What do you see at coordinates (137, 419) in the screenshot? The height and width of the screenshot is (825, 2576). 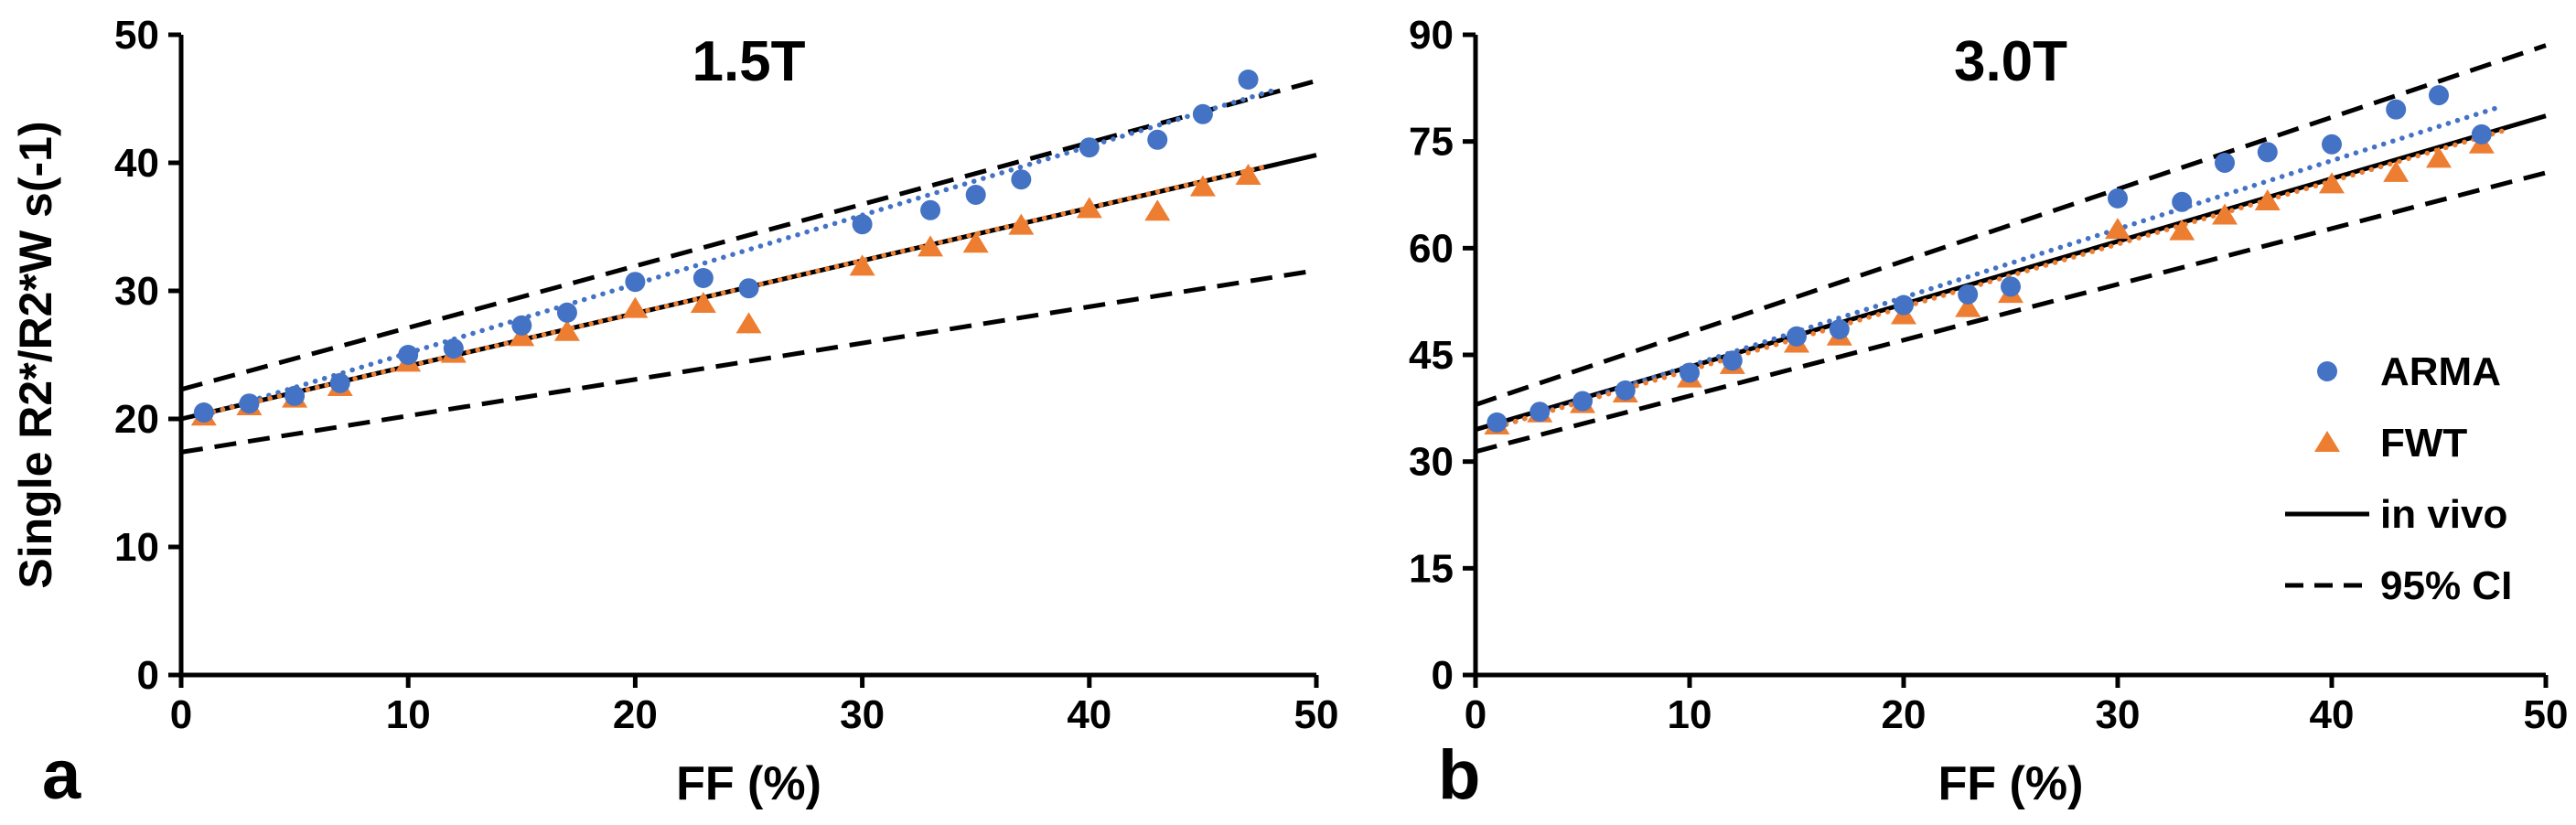 I see `y-tick-label: 20` at bounding box center [137, 419].